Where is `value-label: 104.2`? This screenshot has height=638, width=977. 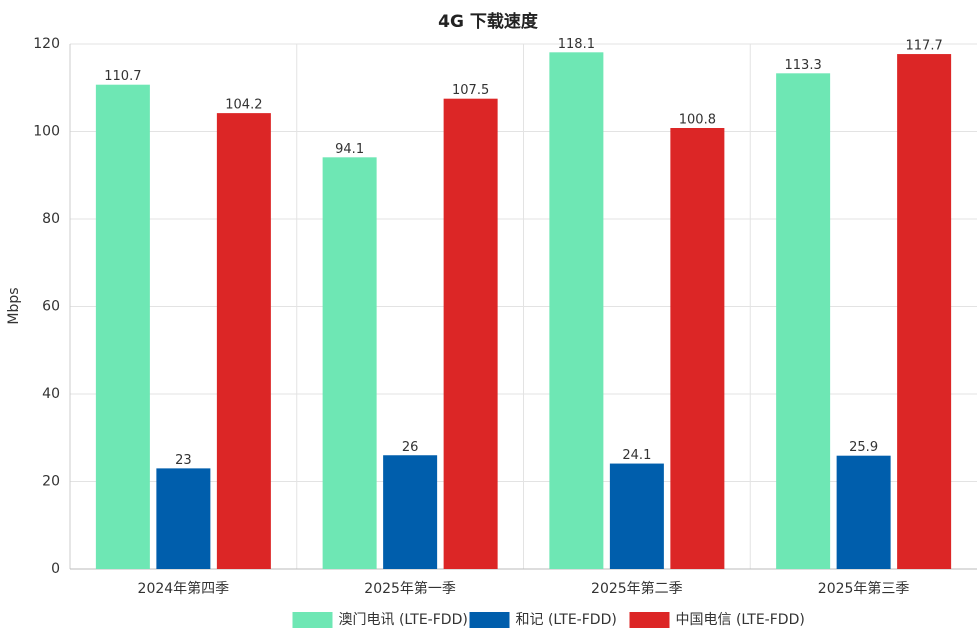 value-label: 104.2 is located at coordinates (243, 105).